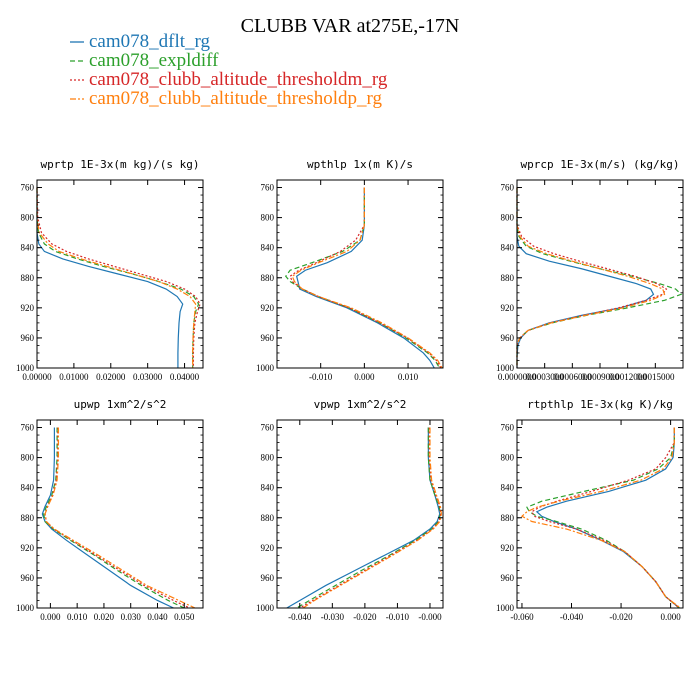  Describe the element at coordinates (131, 617) in the screenshot. I see `x-tick-label: 0.030` at that location.